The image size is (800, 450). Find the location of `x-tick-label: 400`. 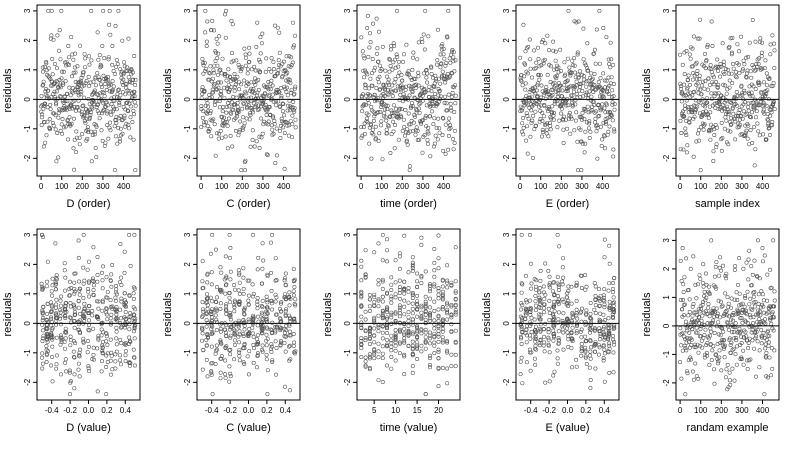

x-tick-label: 400 is located at coordinates (763, 410).